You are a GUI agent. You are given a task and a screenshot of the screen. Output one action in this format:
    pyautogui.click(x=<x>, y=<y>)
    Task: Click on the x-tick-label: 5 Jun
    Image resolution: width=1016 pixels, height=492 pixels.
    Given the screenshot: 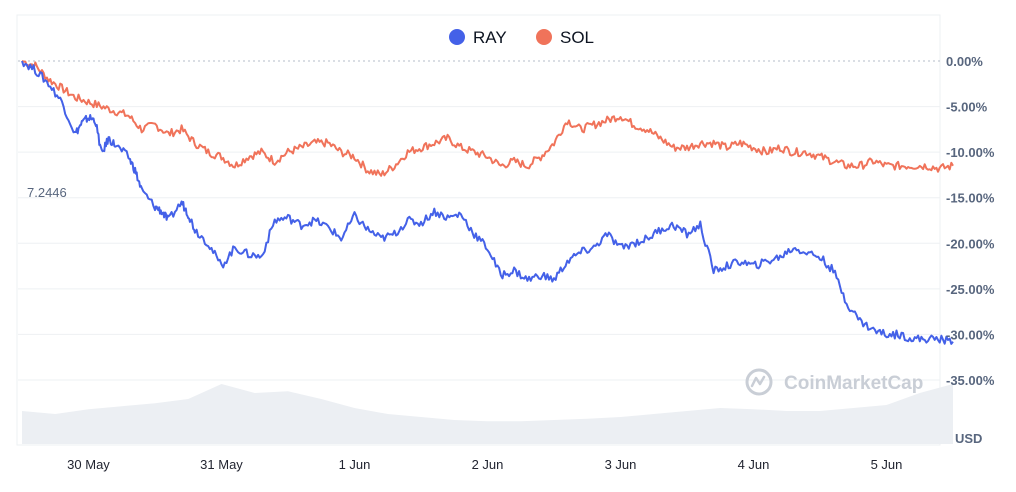 What is the action you would take?
    pyautogui.click(x=887, y=464)
    